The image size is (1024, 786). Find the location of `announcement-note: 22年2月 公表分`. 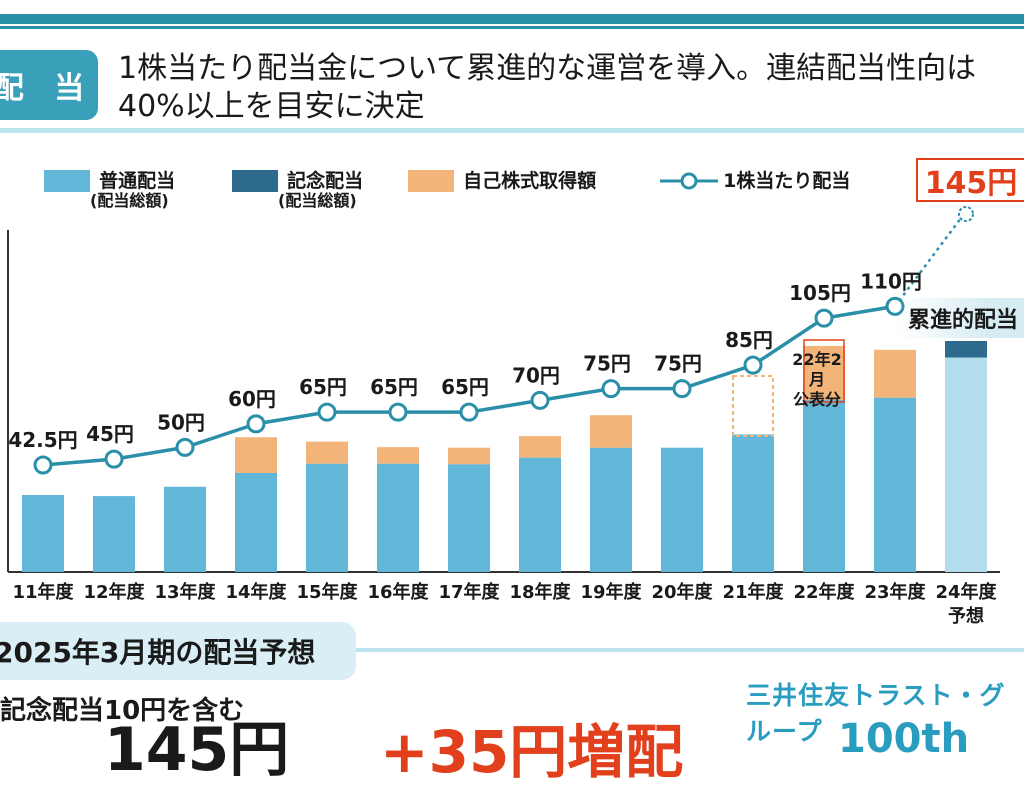

announcement-note: 22年2月 公表分 is located at coordinates (817, 380).